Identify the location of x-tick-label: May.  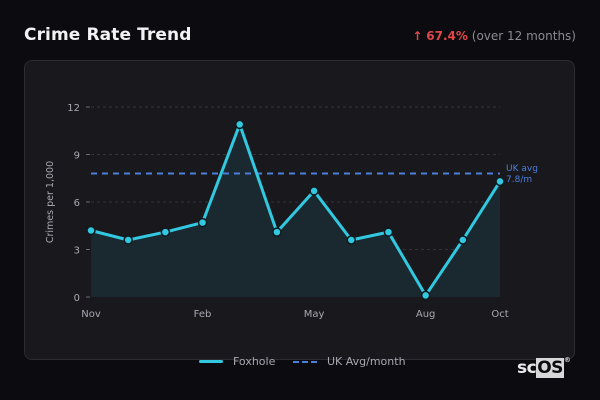
(314, 314).